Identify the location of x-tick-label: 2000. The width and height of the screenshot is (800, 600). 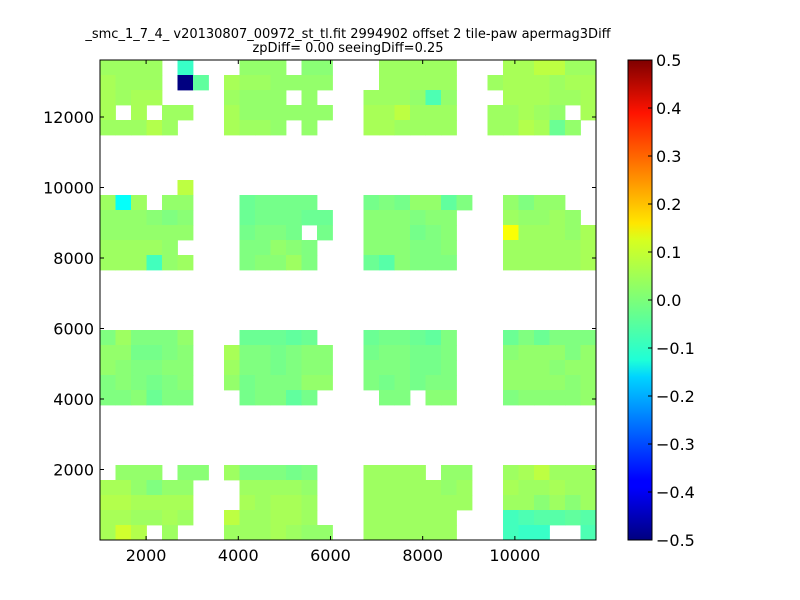
(146, 555).